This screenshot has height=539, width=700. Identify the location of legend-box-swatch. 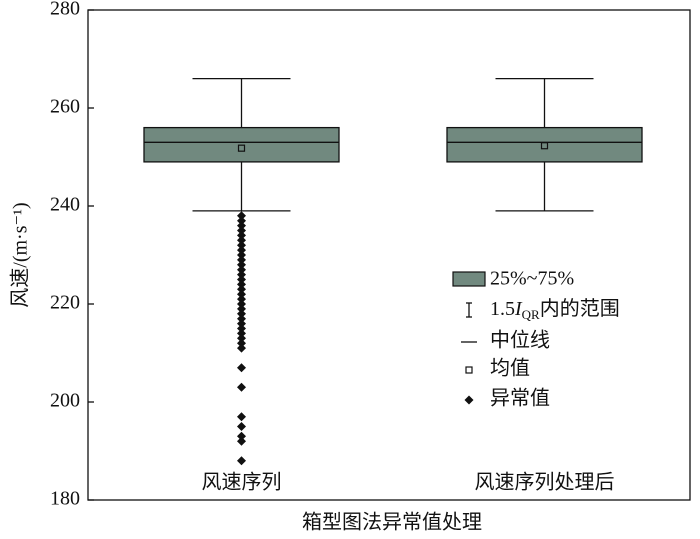
(469, 279).